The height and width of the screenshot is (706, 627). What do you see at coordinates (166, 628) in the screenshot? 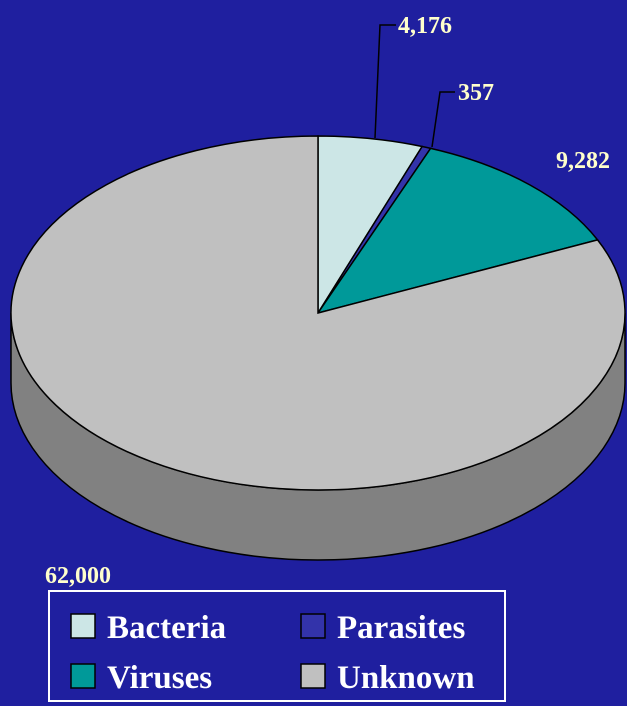
I see `legend-label: Bacteria` at bounding box center [166, 628].